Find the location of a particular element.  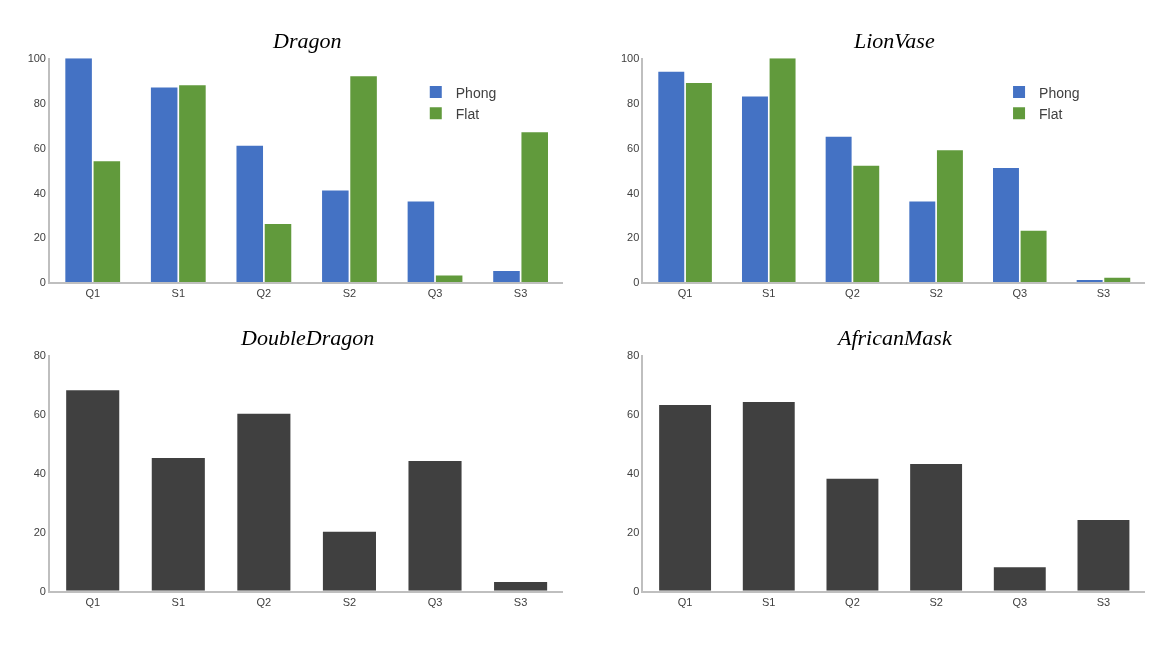

chart-title: DoubleDragon is located at coordinates (307, 337).